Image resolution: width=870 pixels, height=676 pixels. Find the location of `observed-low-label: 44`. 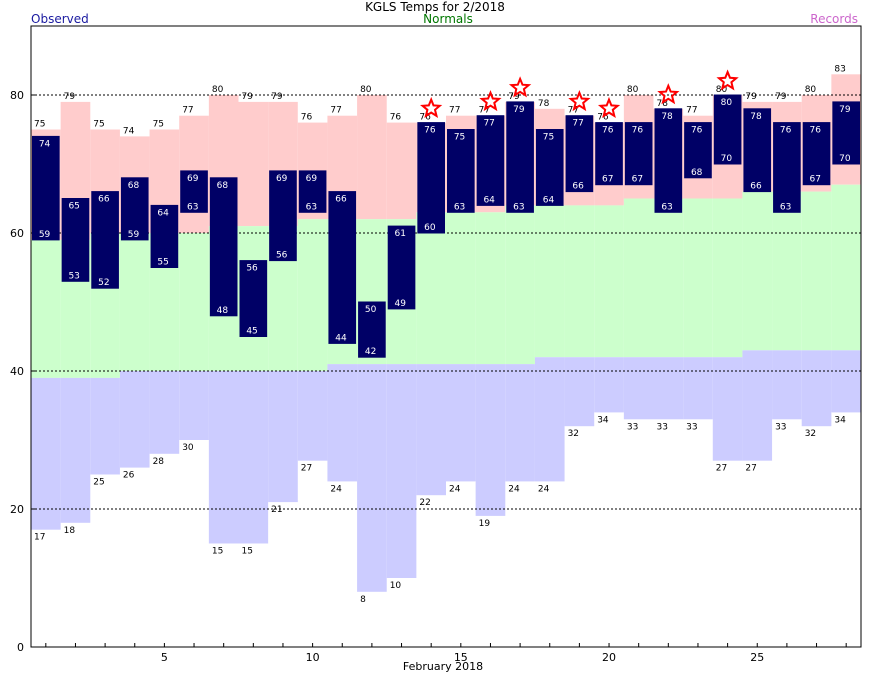

observed-low-label: 44 is located at coordinates (341, 338).